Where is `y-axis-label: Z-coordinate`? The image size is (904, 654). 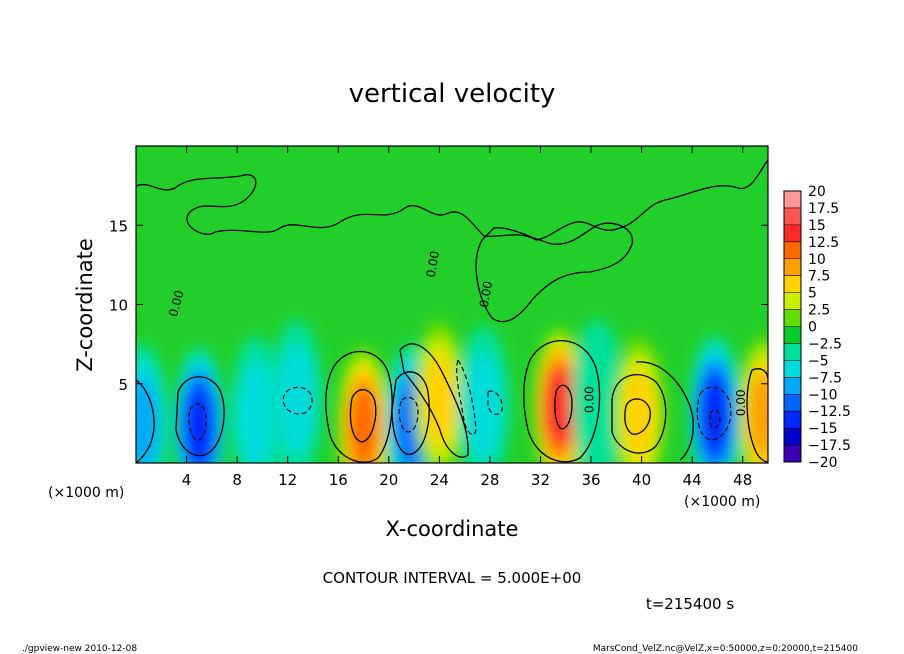
y-axis-label: Z-coordinate is located at coordinates (85, 305).